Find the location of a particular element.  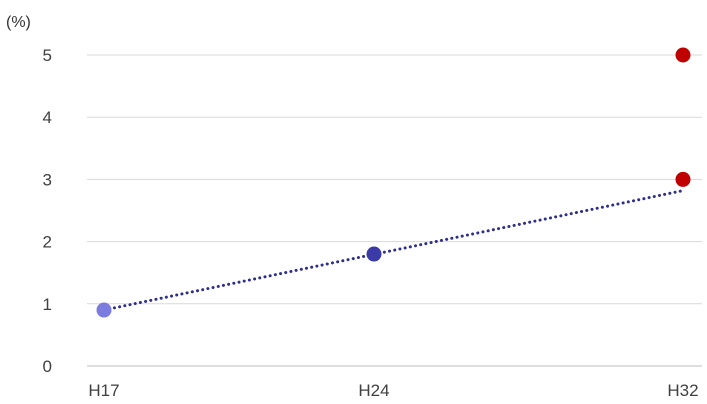

x-tick-label: H24 is located at coordinates (373, 390).